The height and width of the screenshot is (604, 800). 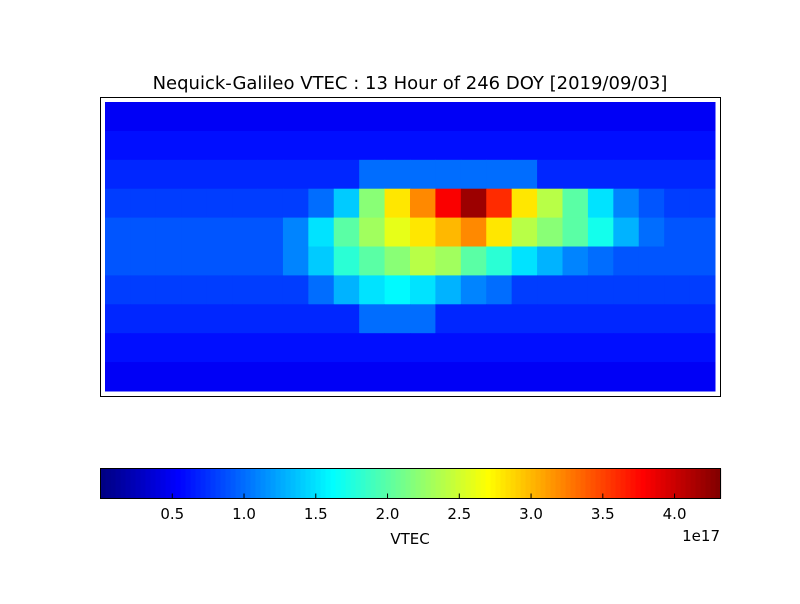 What do you see at coordinates (531, 514) in the screenshot?
I see `colorbar-tick-label: 3.0` at bounding box center [531, 514].